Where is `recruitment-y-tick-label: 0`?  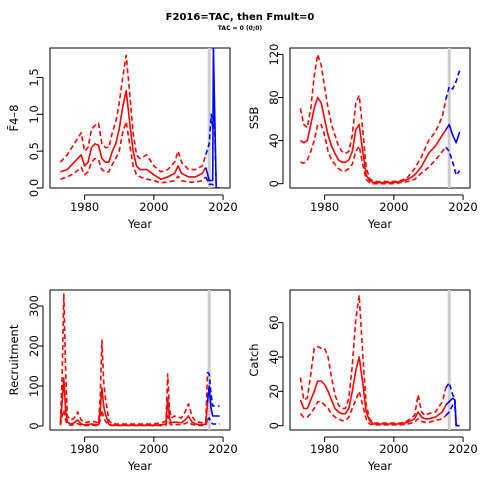 recruitment-y-tick-label: 0 is located at coordinates (34, 425).